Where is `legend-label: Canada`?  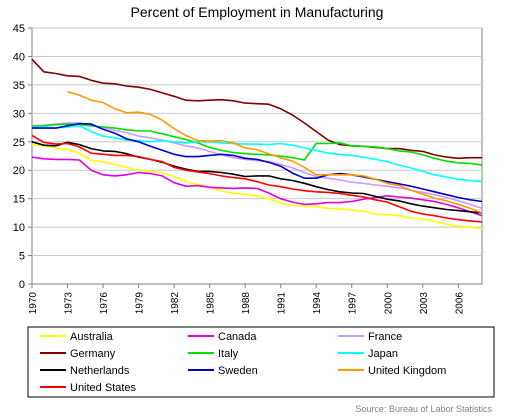 legend-label: Canada is located at coordinates (237, 337).